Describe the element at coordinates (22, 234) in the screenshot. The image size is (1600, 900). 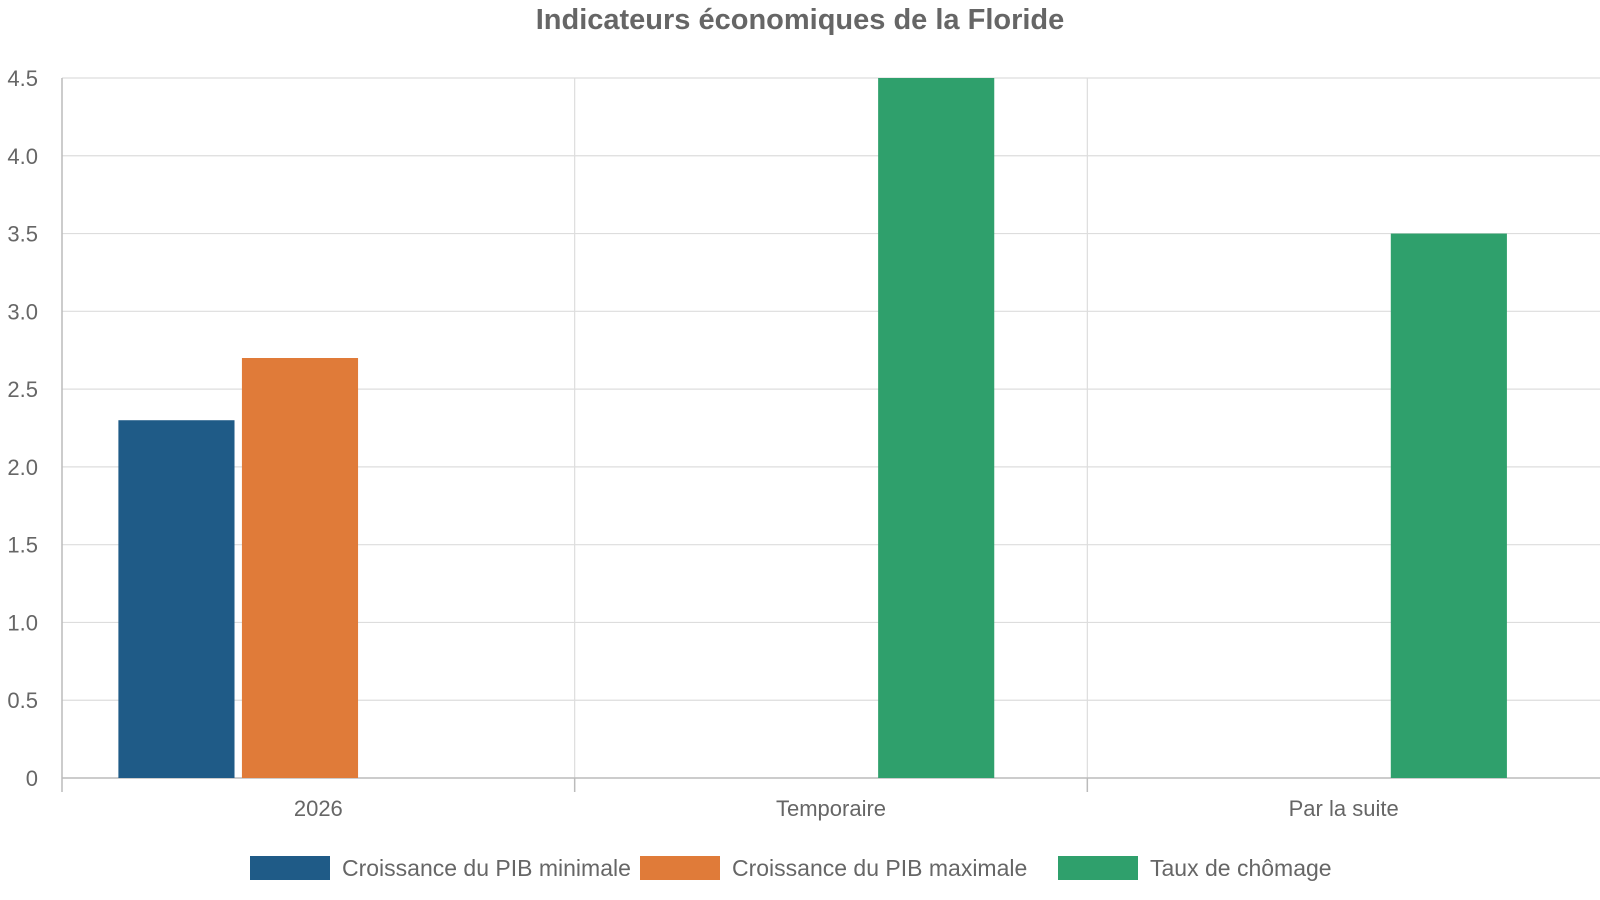
I see `y-tick-label: 3.5` at that location.